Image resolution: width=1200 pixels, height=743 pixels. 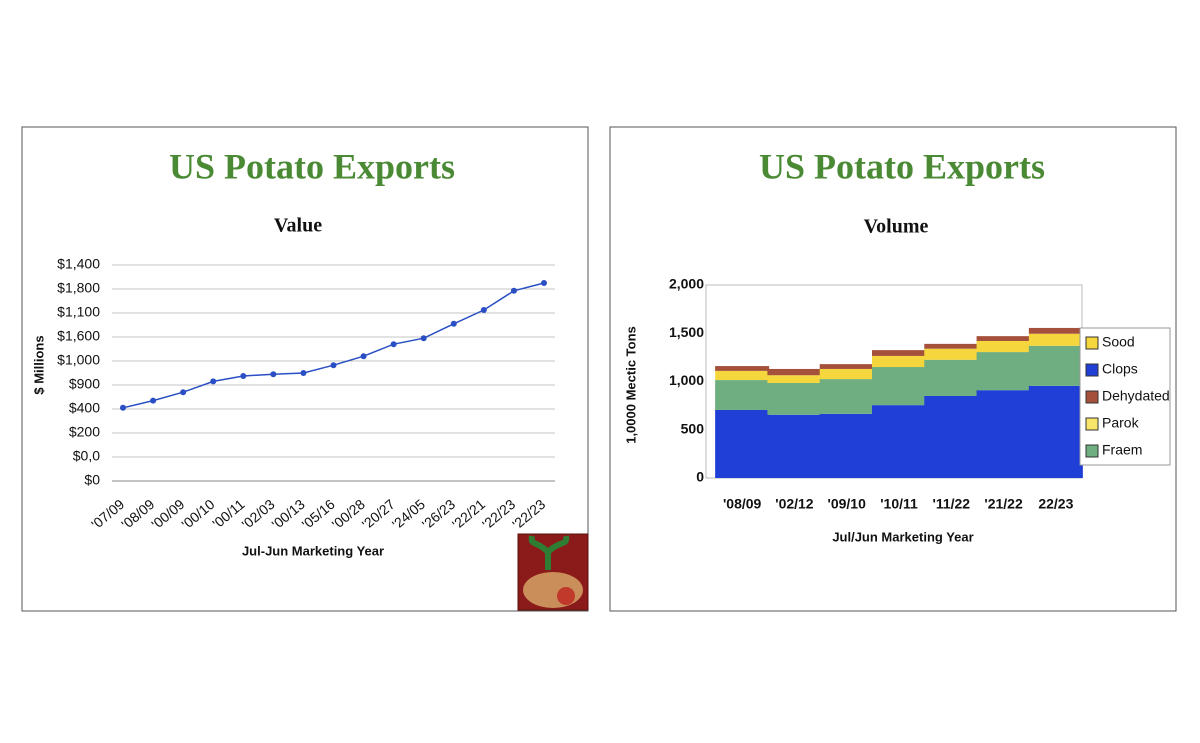 What do you see at coordinates (896, 227) in the screenshot?
I see `chart-subtitle: Volume` at bounding box center [896, 227].